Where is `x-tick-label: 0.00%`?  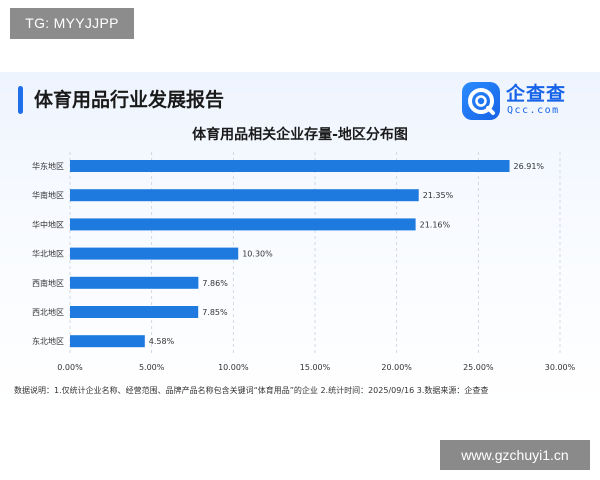
x-tick-label: 0.00% is located at coordinates (70, 367).